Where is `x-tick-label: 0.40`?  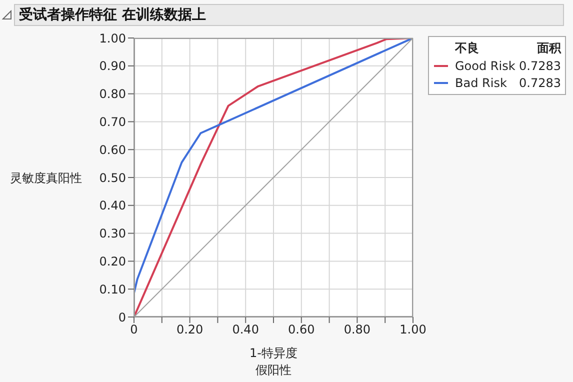
x-tick-label: 0.40 is located at coordinates (245, 329).